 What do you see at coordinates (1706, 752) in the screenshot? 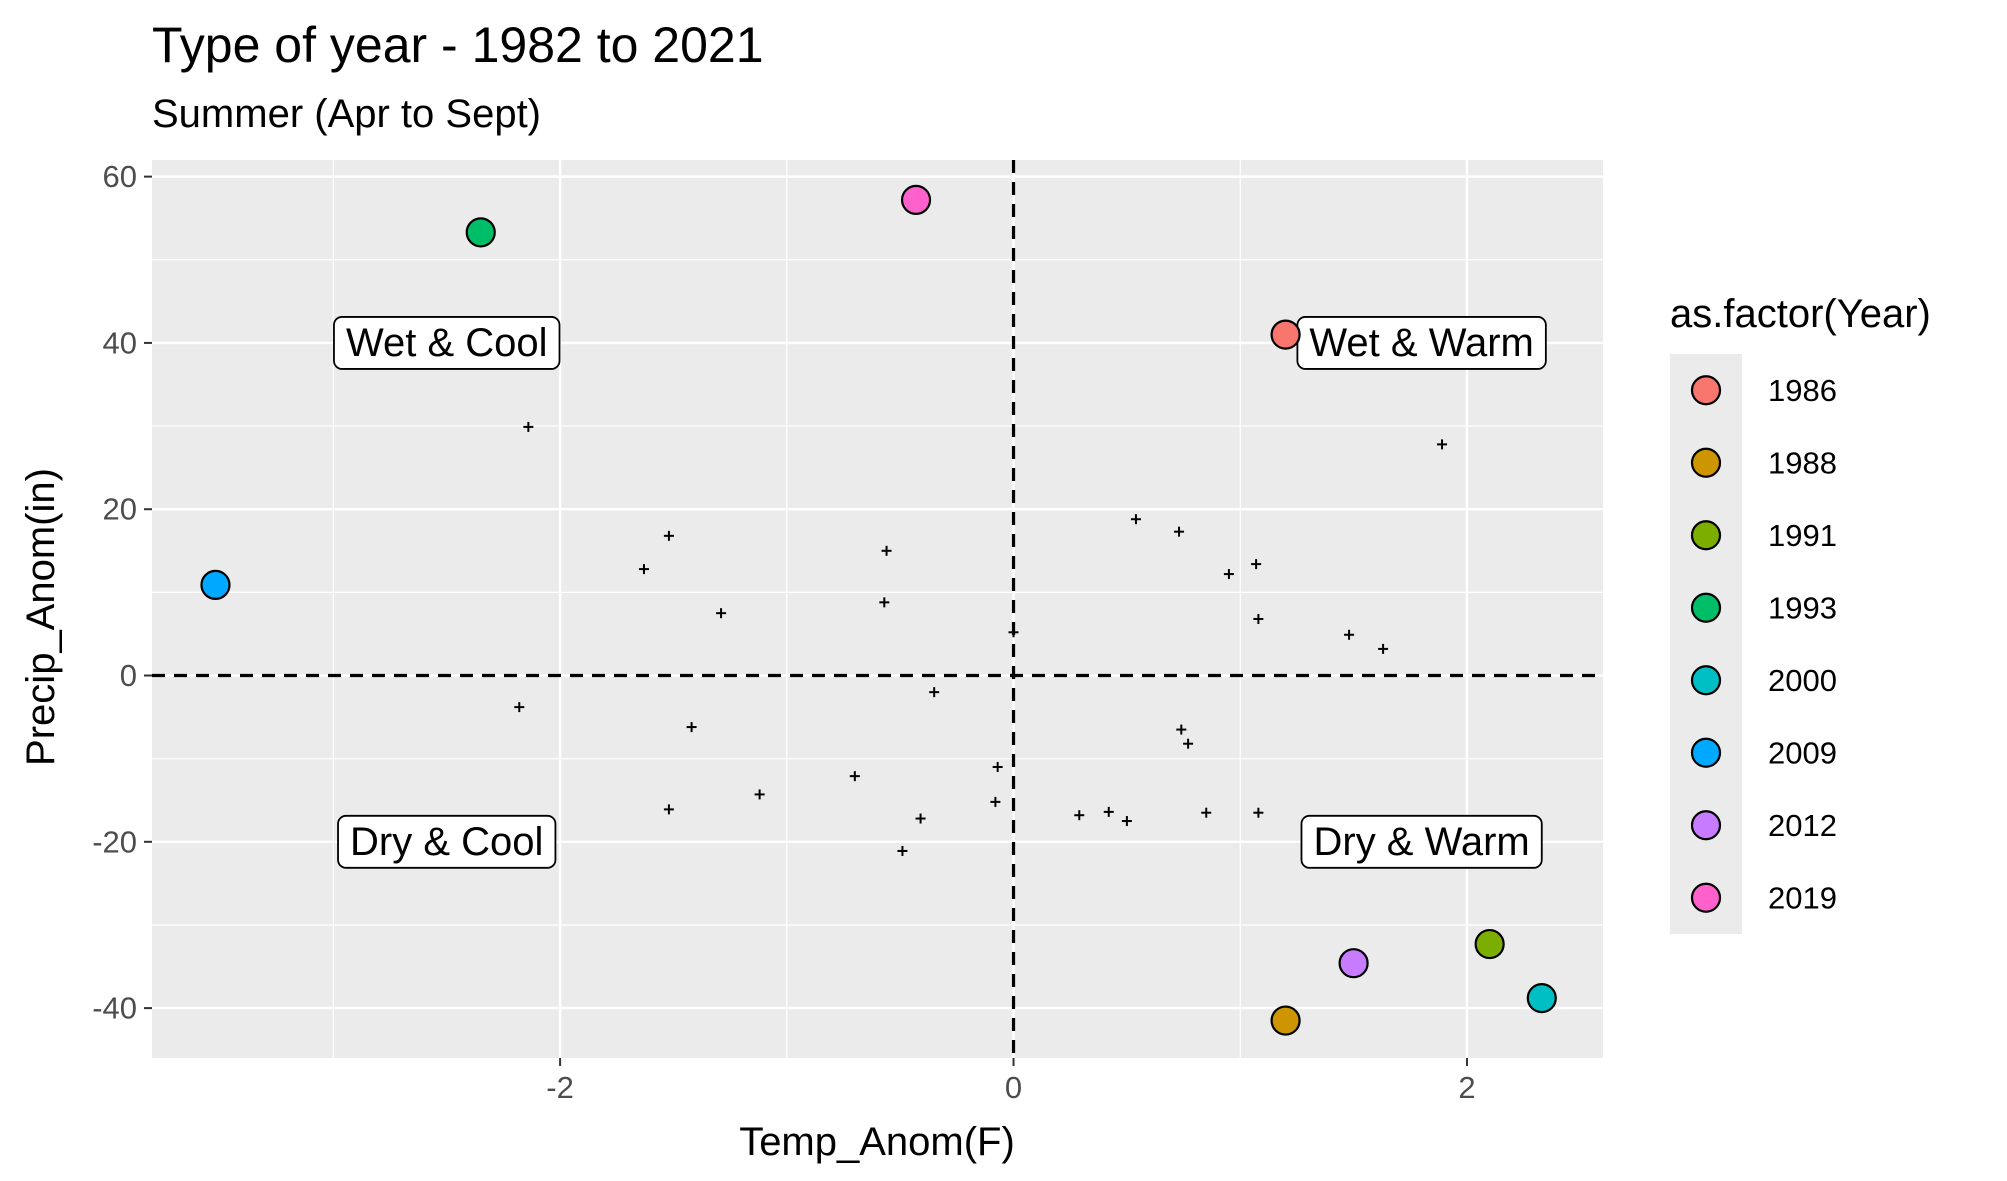
I see `legend-key-2009` at bounding box center [1706, 752].